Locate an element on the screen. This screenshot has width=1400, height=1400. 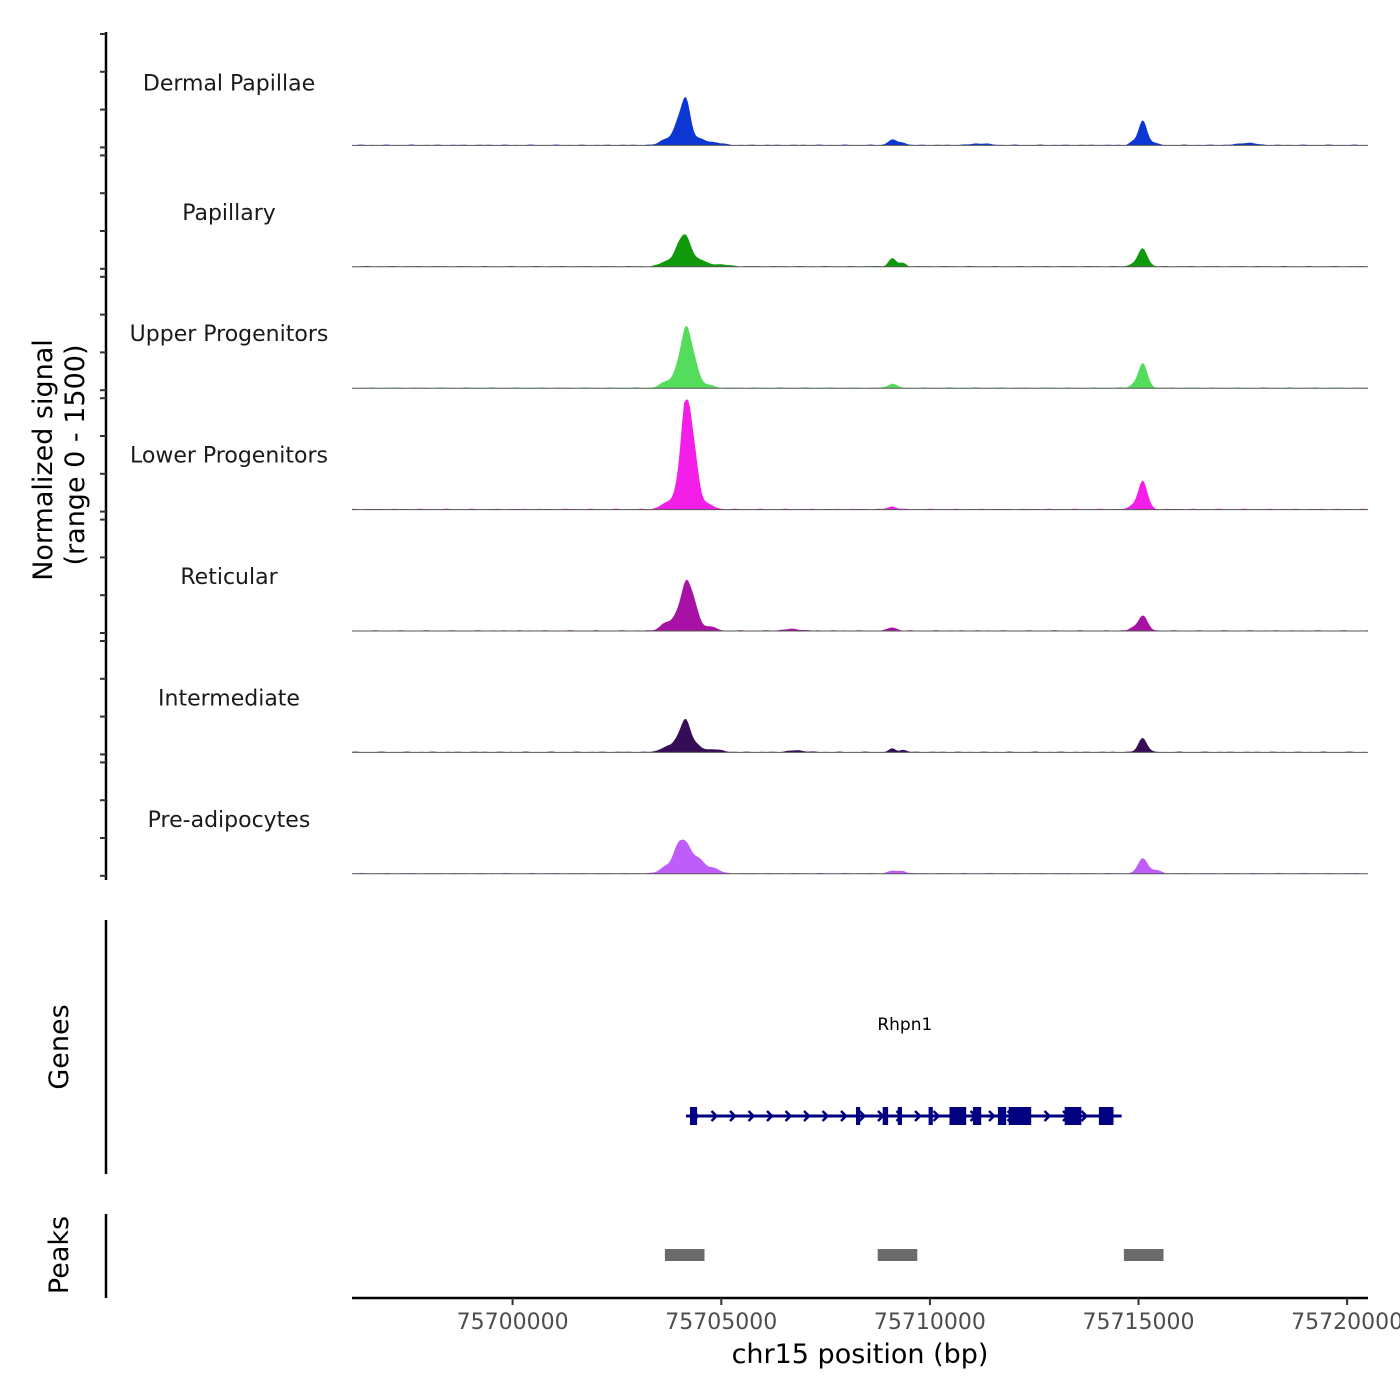
x-tick-label: 75705000 is located at coordinates (721, 1322).